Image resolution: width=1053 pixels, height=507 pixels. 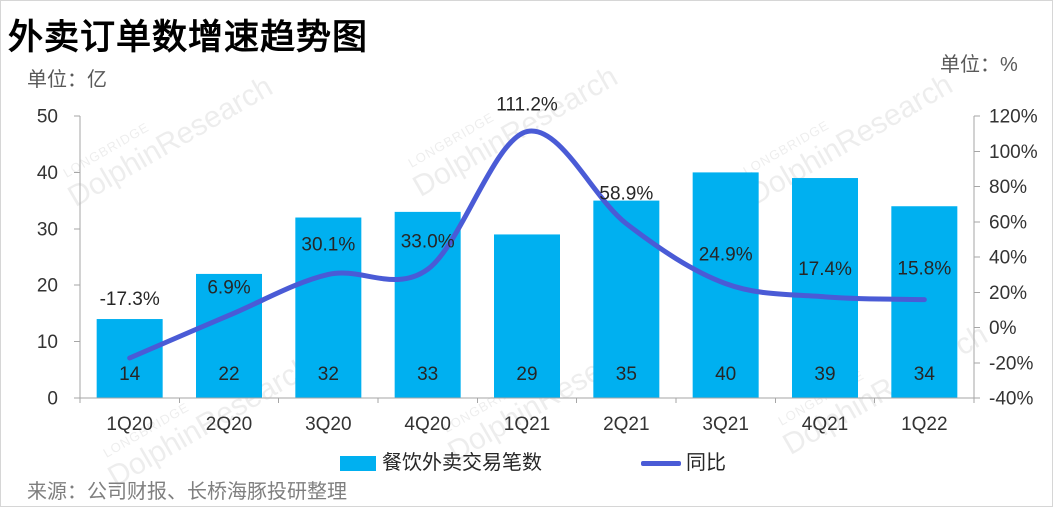 What do you see at coordinates (683, 463) in the screenshot?
I see `legend-item-yoy: 同比` at bounding box center [683, 463].